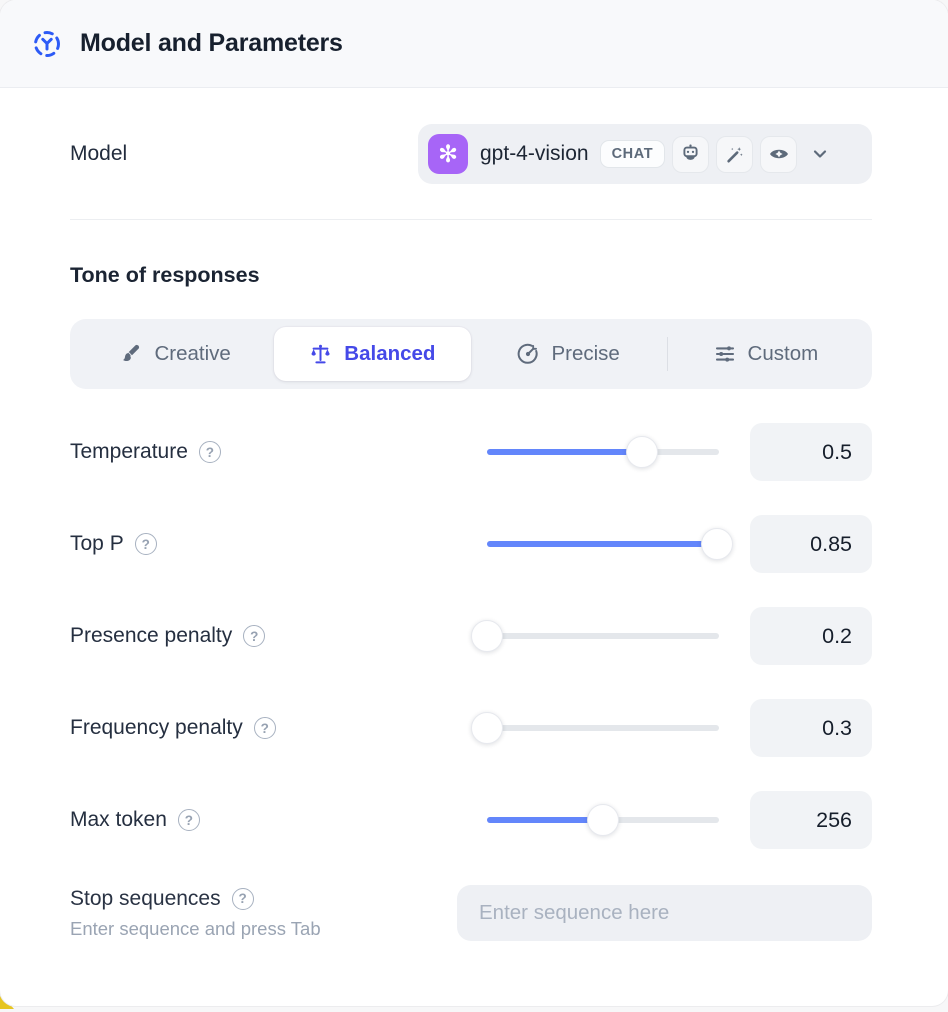  I want to click on target-icon, so click(528, 354).